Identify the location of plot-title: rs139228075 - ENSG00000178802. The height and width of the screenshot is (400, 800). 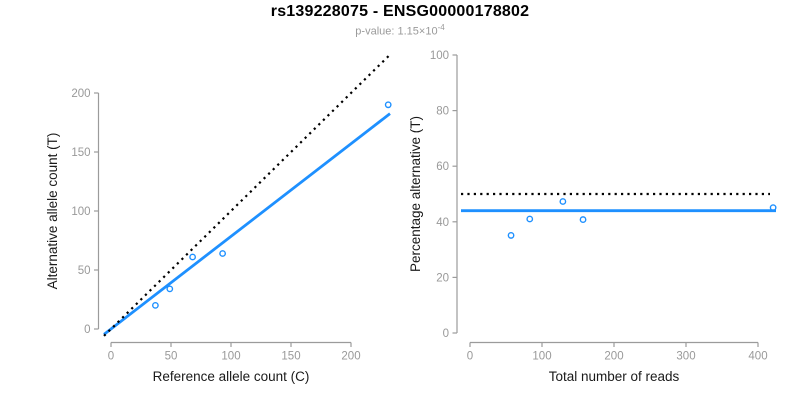
(400, 11).